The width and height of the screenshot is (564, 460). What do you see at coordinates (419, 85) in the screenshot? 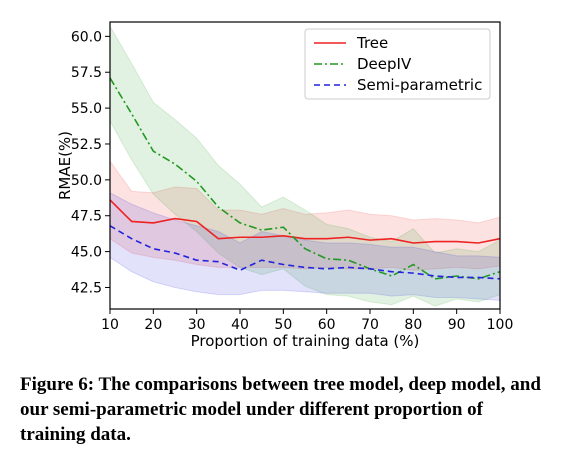
I see `legend-label-2: Semi-parametric` at bounding box center [419, 85].